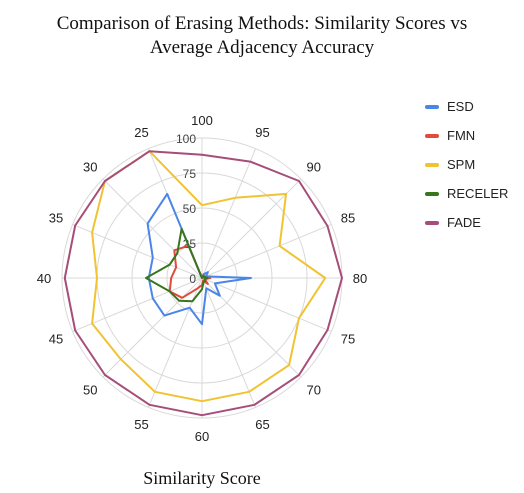 The height and width of the screenshot is (493, 524). What do you see at coordinates (202, 120) in the screenshot?
I see `category-label-100: 100` at bounding box center [202, 120].